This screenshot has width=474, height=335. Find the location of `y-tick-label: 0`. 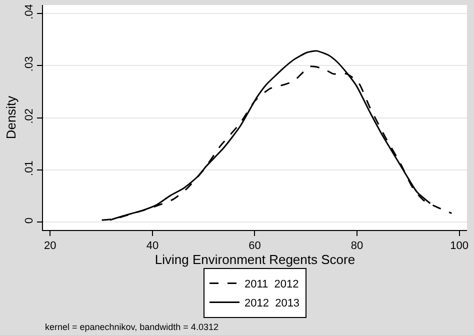

y-tick-label: 0 is located at coordinates (30, 220).